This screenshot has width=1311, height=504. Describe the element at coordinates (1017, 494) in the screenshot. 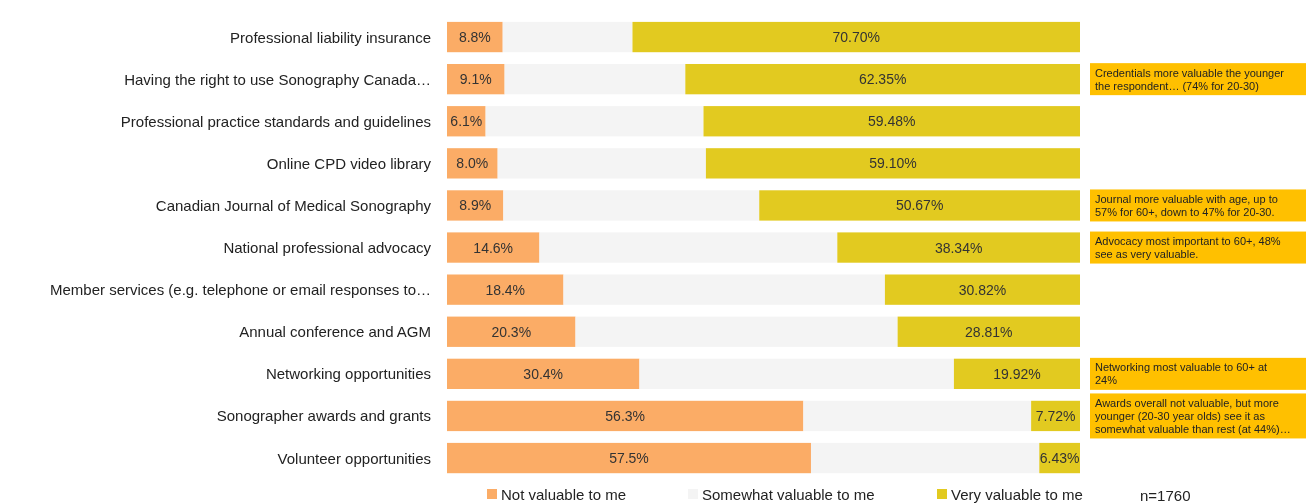

I see `legend-label: Very valuable to me` at that location.